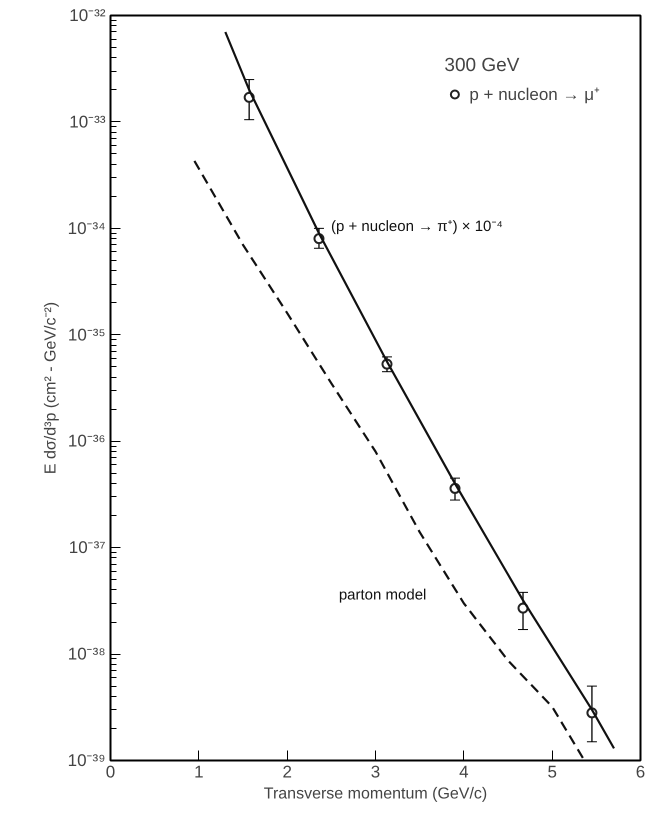 This screenshot has width=671, height=814. What do you see at coordinates (482, 66) in the screenshot?
I see `legend-title: 300 GeV` at bounding box center [482, 66].